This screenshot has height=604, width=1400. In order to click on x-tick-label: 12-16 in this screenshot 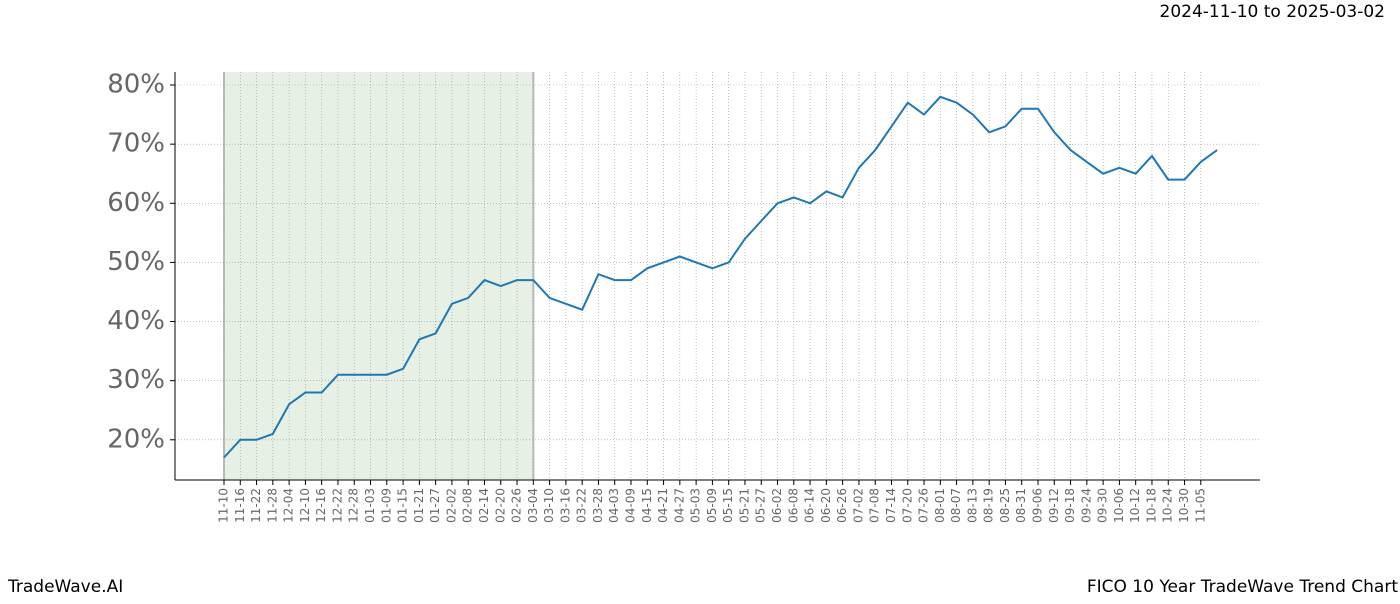, I will do `click(321, 505)`.